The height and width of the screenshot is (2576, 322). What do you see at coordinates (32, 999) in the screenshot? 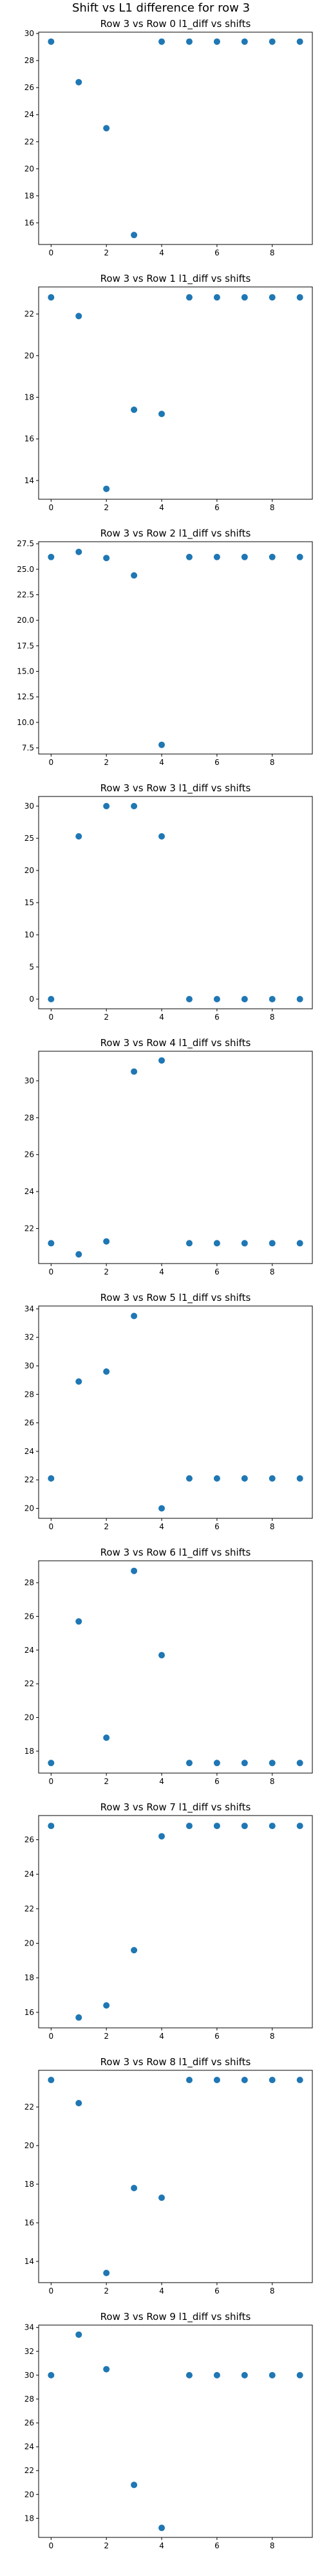
I see `y-tick-label: 0` at bounding box center [32, 999].